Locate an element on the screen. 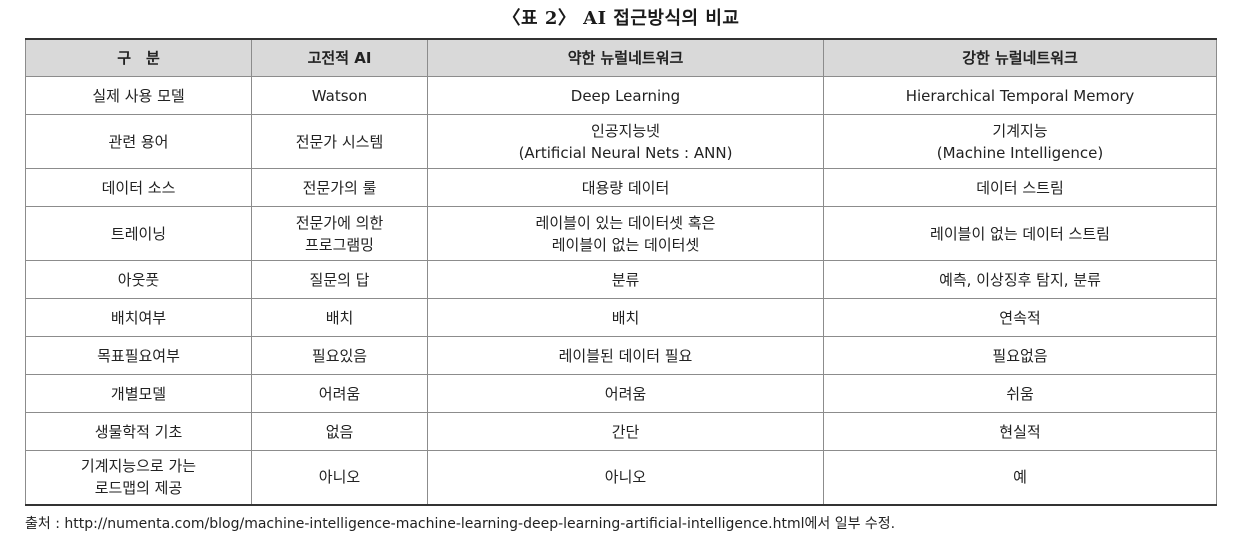 This screenshot has height=539, width=1242. weak-nn-cell: 아니오 is located at coordinates (625, 477).